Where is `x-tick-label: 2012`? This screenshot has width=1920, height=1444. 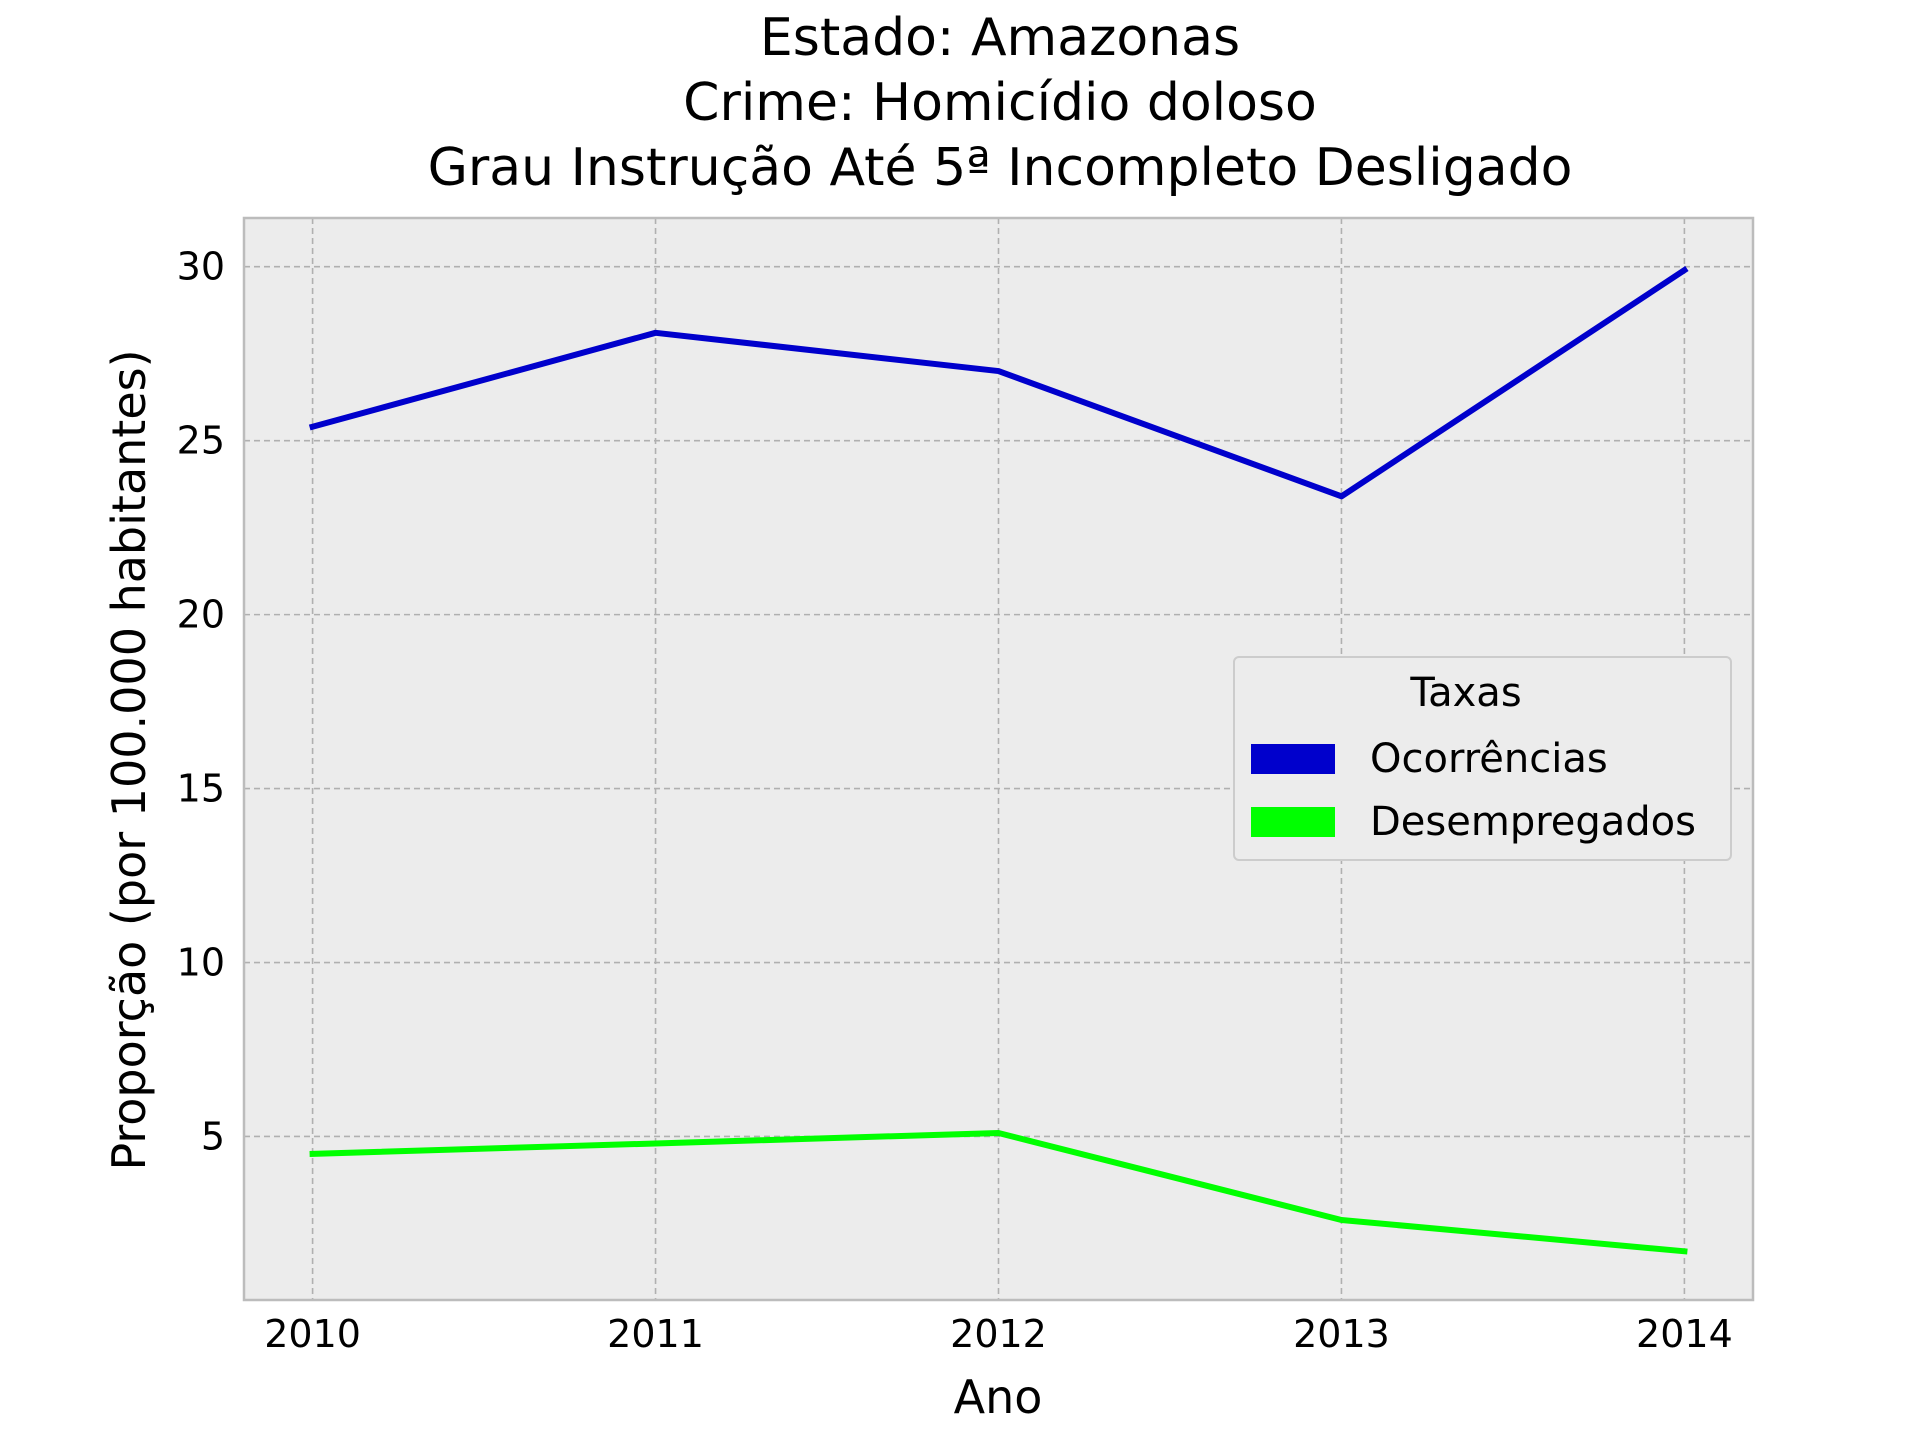 x-tick-label: 2012 is located at coordinates (998, 1334).